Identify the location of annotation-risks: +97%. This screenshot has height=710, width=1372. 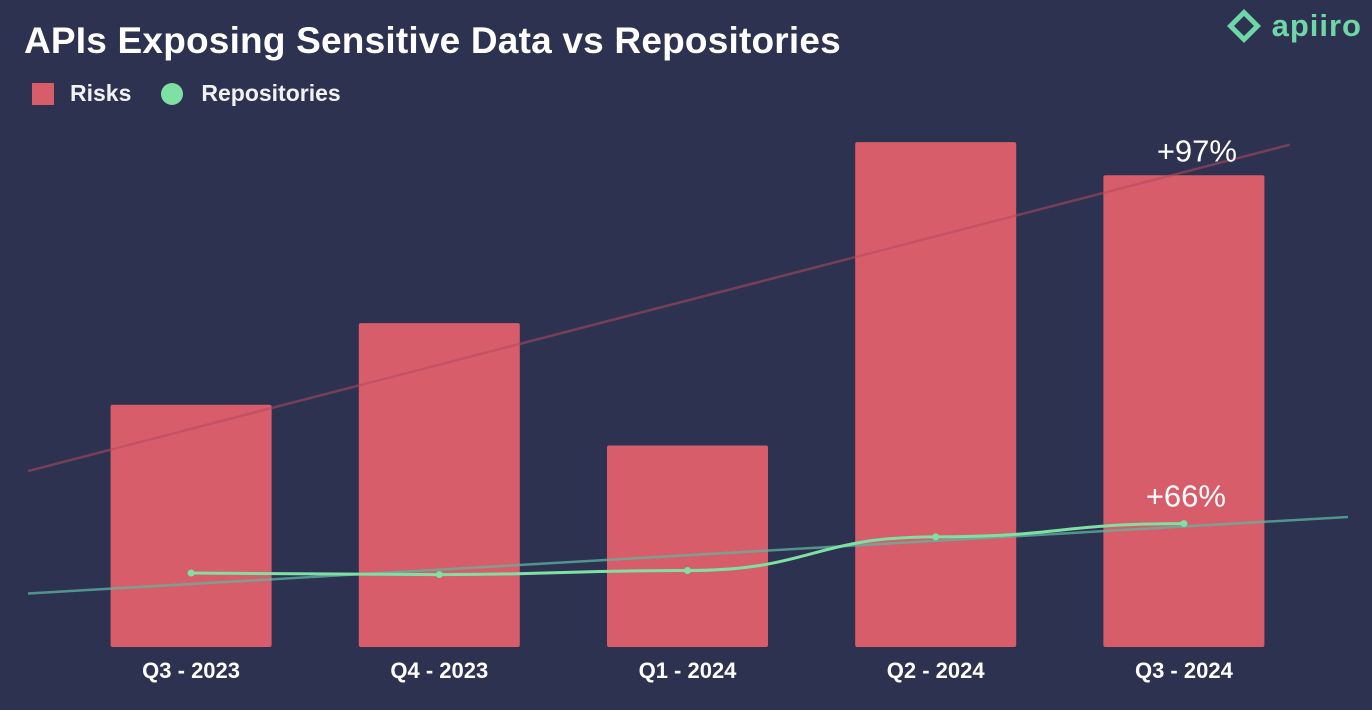
(1197, 150).